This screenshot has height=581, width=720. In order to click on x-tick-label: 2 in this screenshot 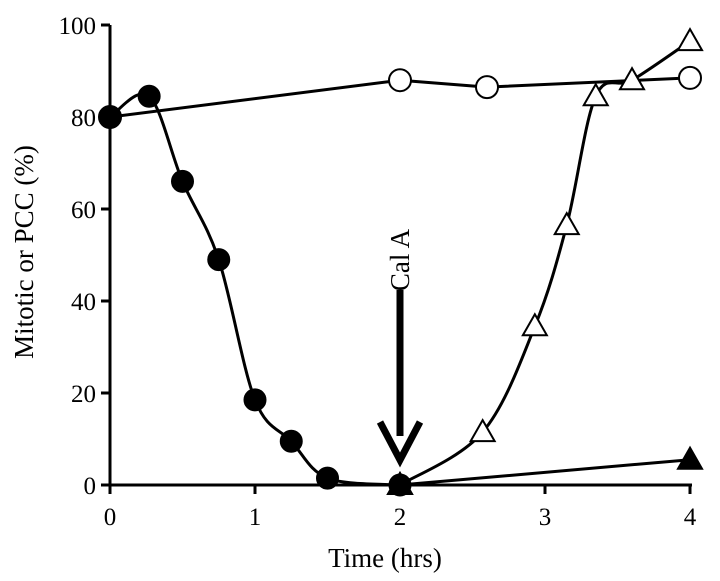, I will do `click(400, 517)`.